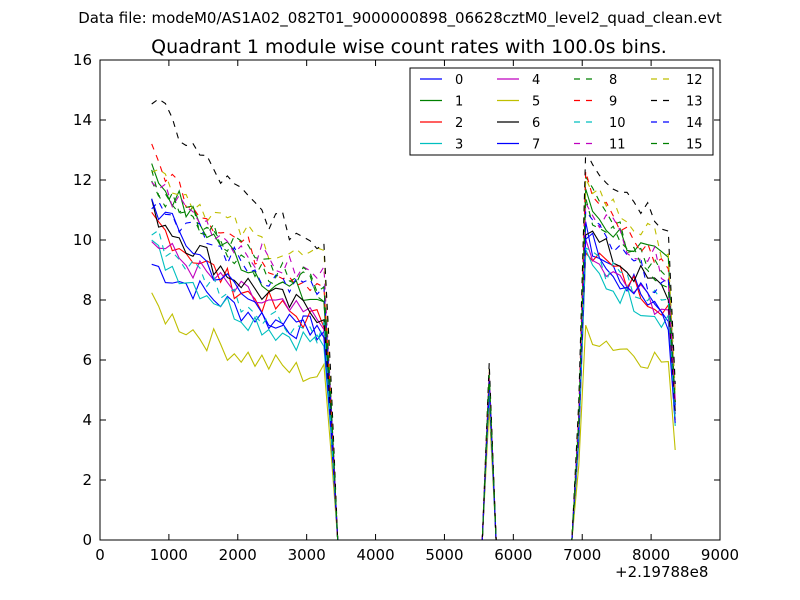 Image resolution: width=800 pixels, height=600 pixels. Describe the element at coordinates (307, 555) in the screenshot. I see `x-tick-label: 3000` at that location.